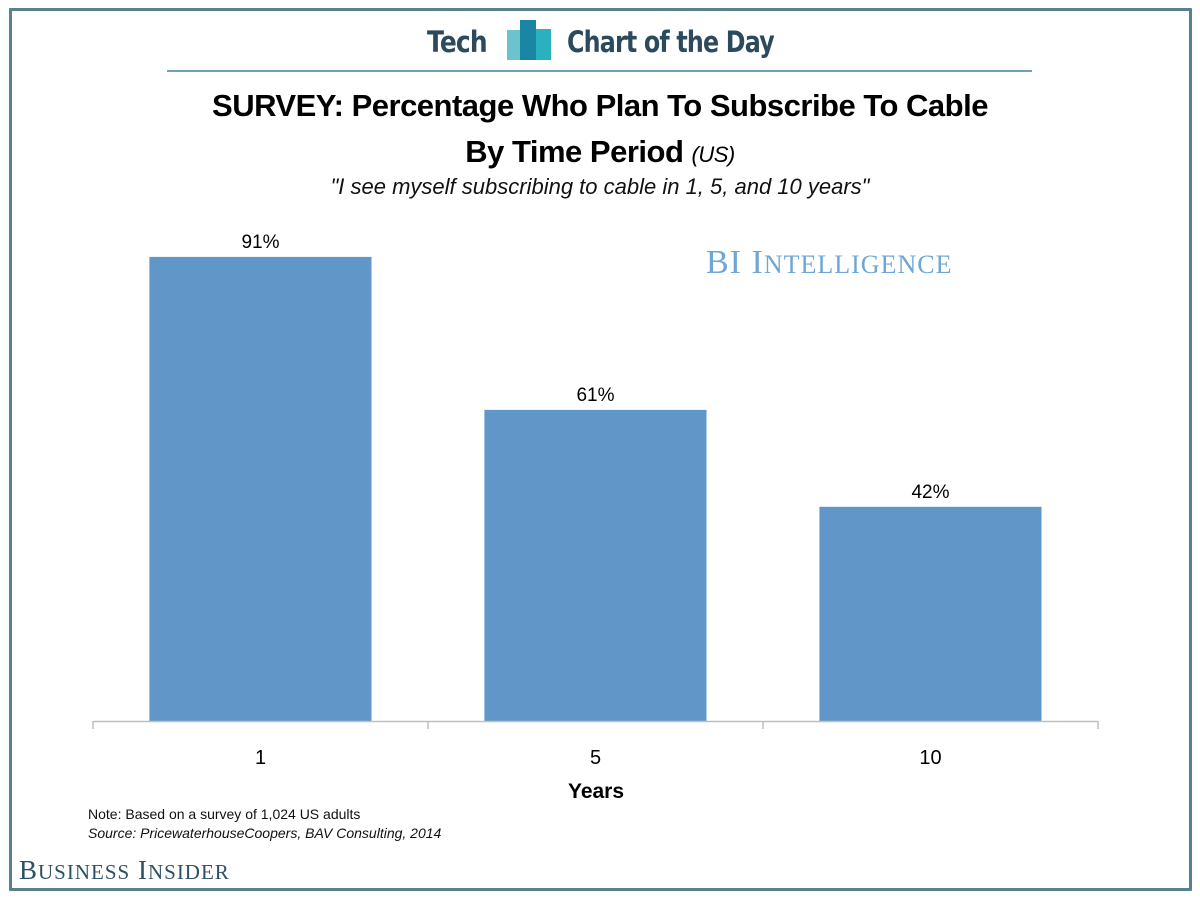 Image resolution: width=1200 pixels, height=900 pixels. Describe the element at coordinates (29, 870) in the screenshot. I see `brand-b: B` at that location.